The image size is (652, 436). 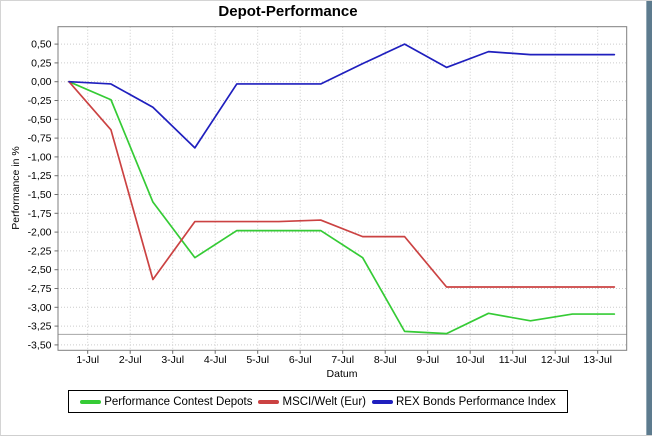 I want to click on x-tick-label: 7-Jul, so click(x=342, y=360).